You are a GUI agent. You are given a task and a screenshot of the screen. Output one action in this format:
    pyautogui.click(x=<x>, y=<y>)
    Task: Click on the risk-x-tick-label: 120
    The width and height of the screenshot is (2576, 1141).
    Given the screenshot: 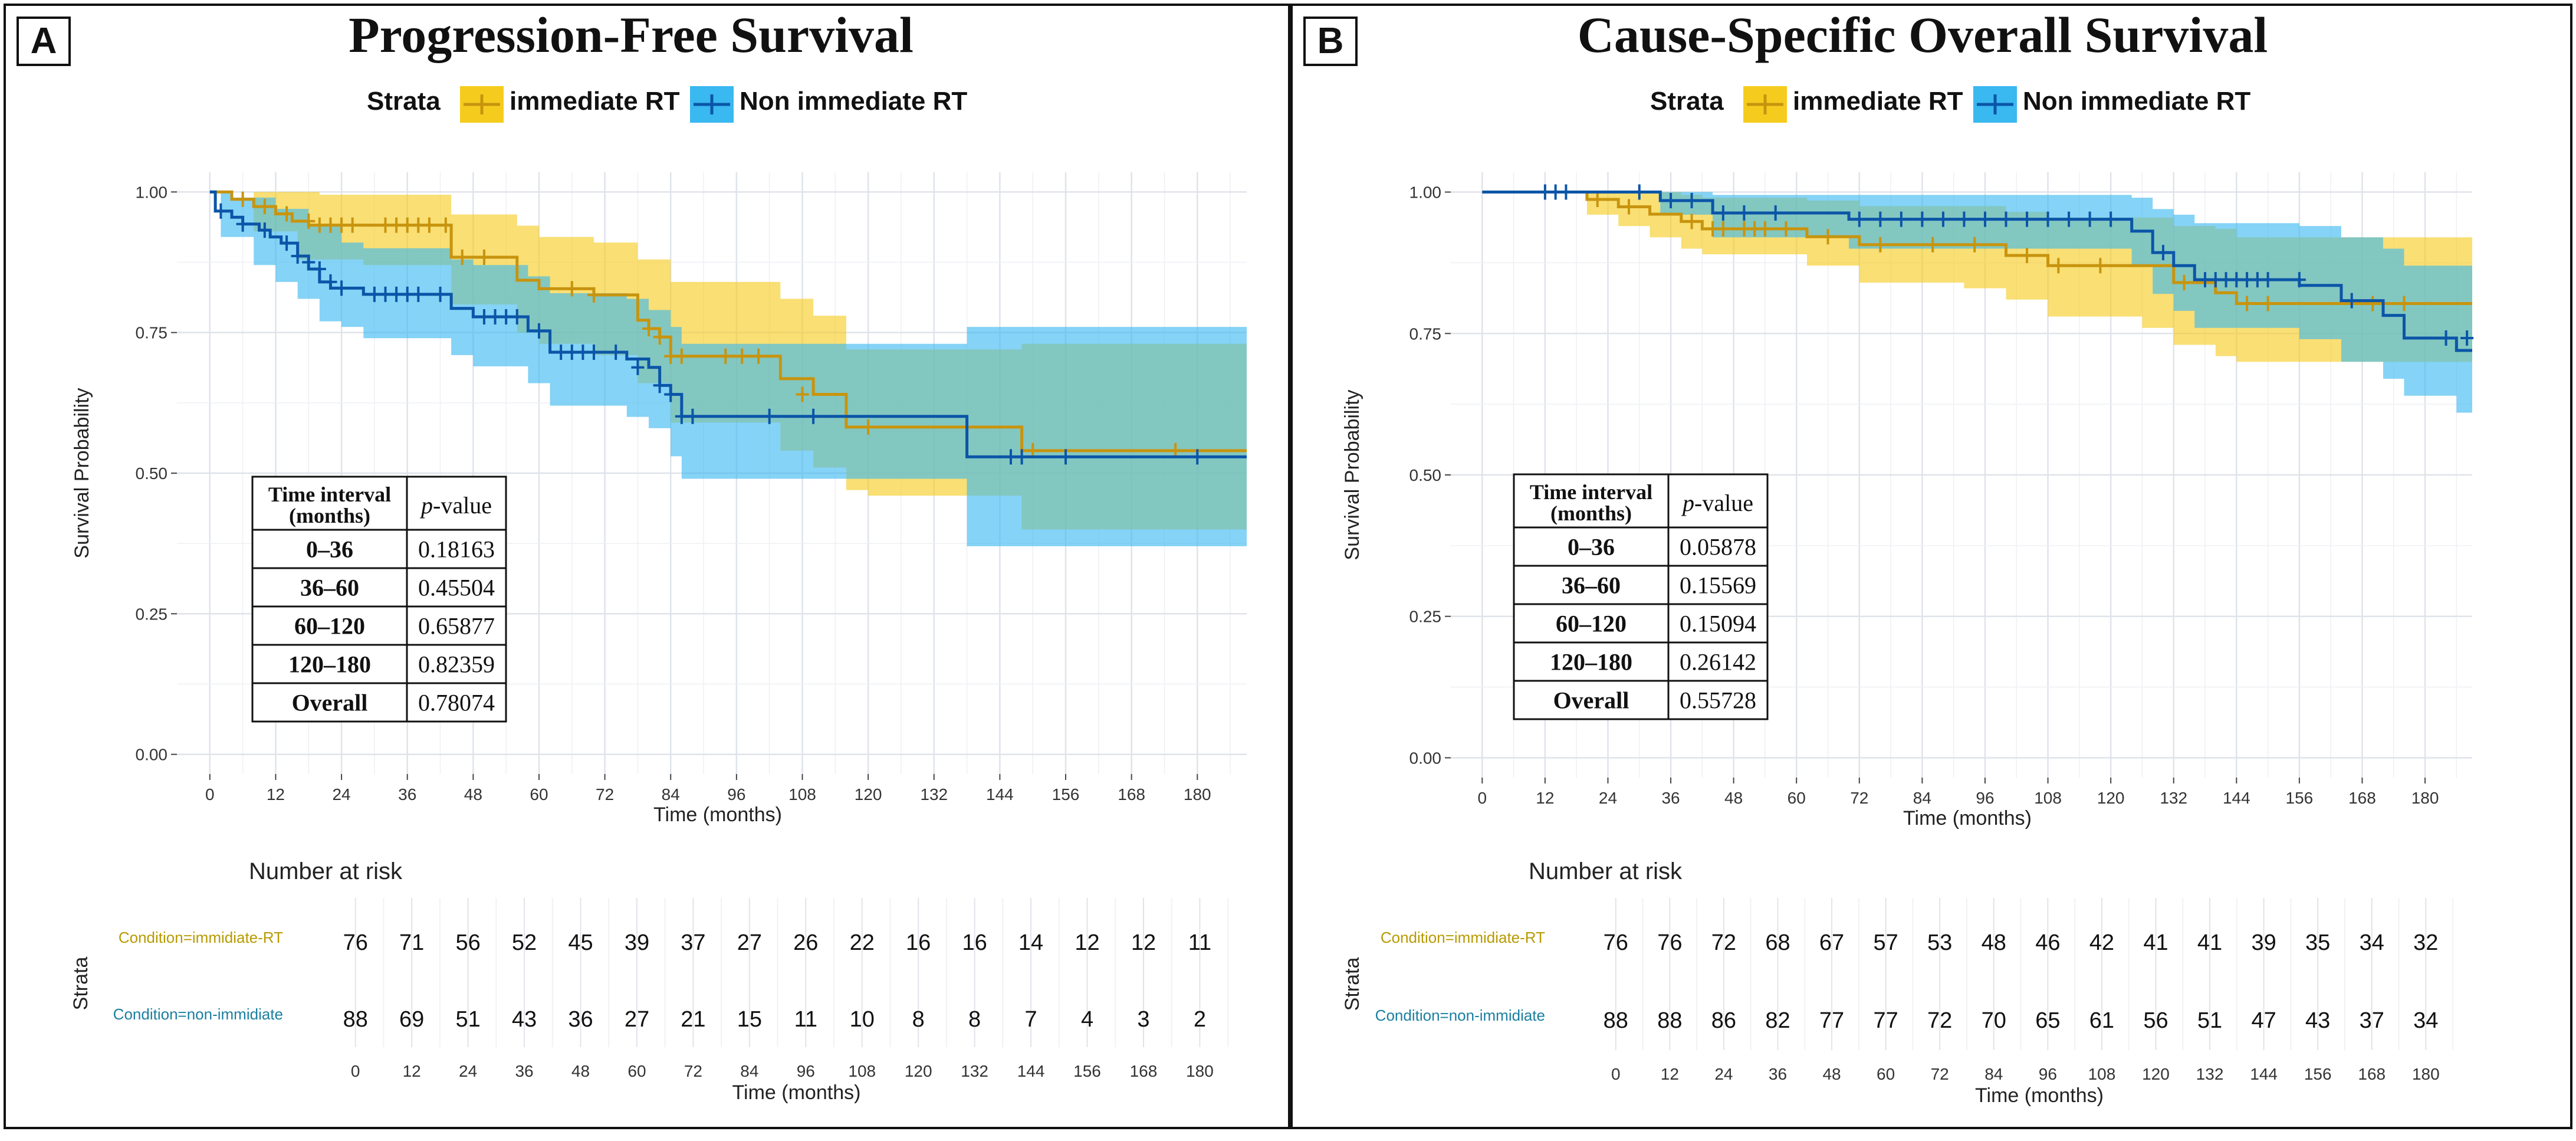 What is the action you would take?
    pyautogui.click(x=2156, y=1074)
    